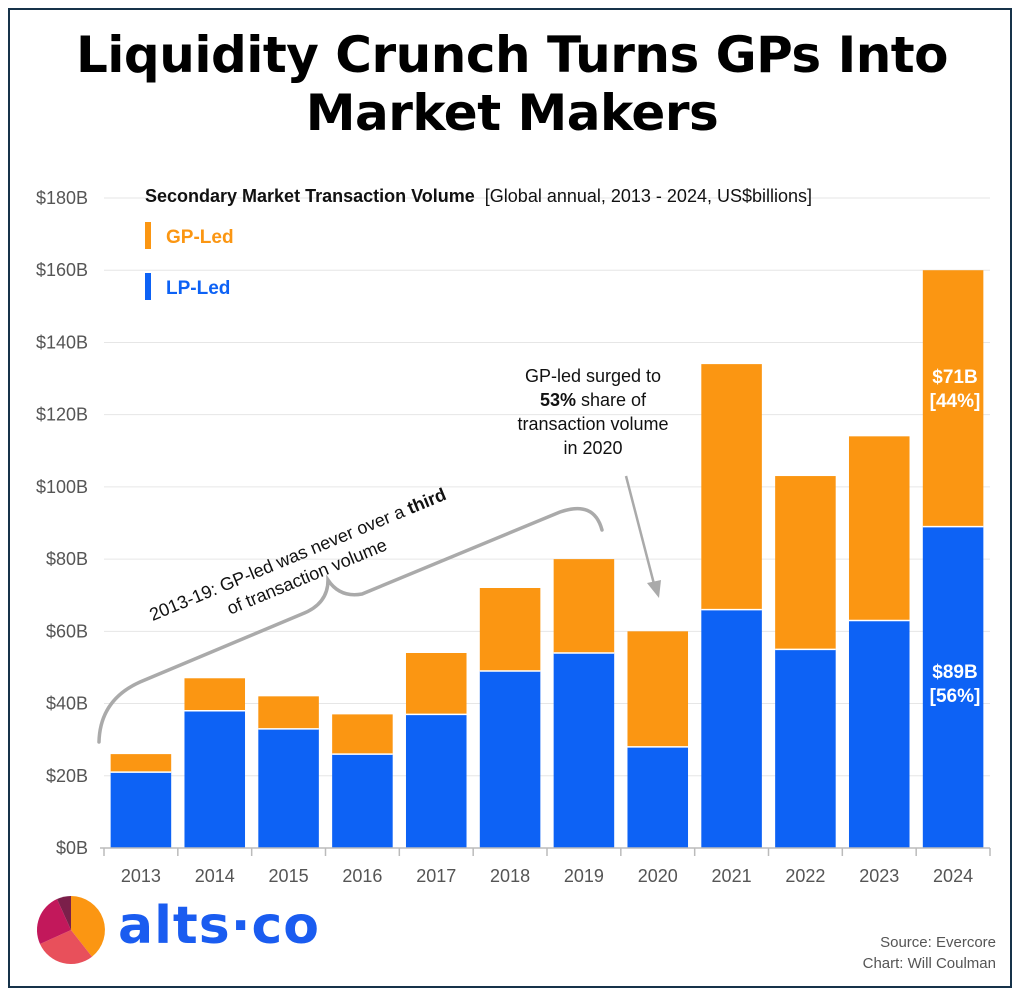 Image resolution: width=1024 pixels, height=1000 pixels. What do you see at coordinates (512, 113) in the screenshot?
I see `title-line-2: Market Makers` at bounding box center [512, 113].